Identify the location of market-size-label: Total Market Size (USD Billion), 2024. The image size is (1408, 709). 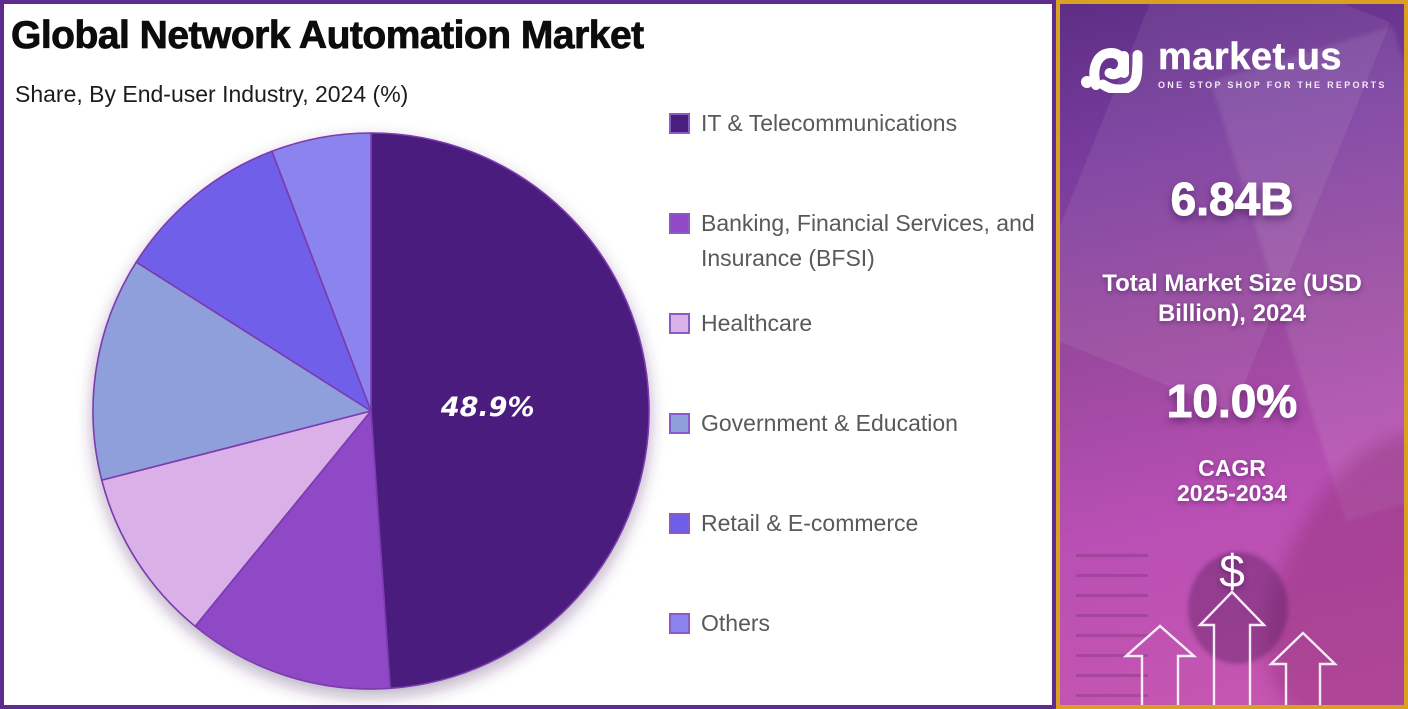
(1232, 298).